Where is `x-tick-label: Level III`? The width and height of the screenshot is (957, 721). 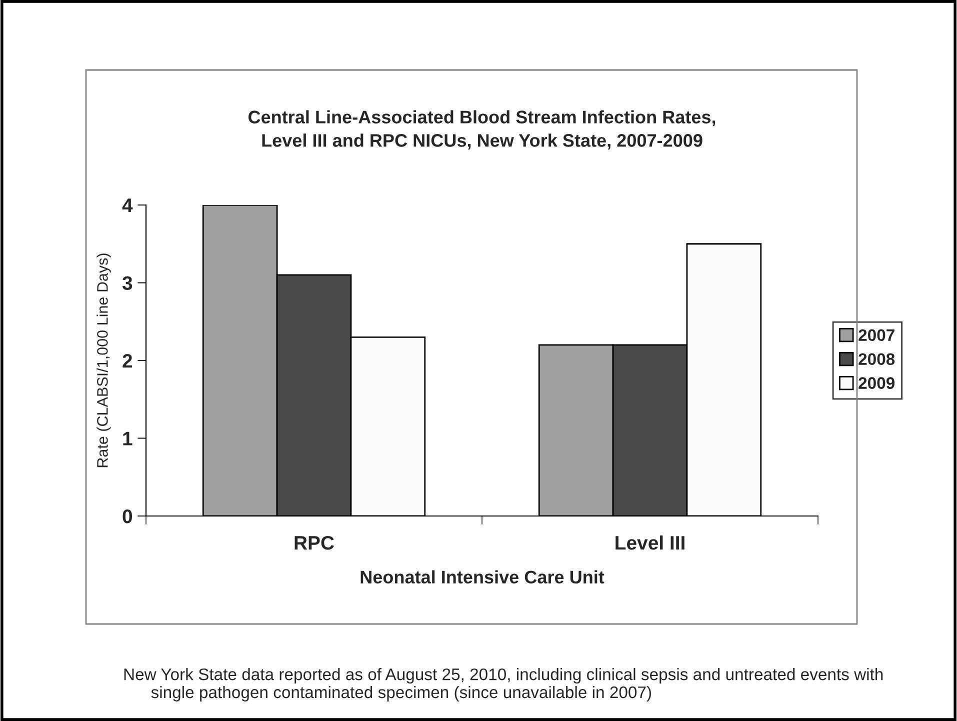 x-tick-label: Level III is located at coordinates (650, 542).